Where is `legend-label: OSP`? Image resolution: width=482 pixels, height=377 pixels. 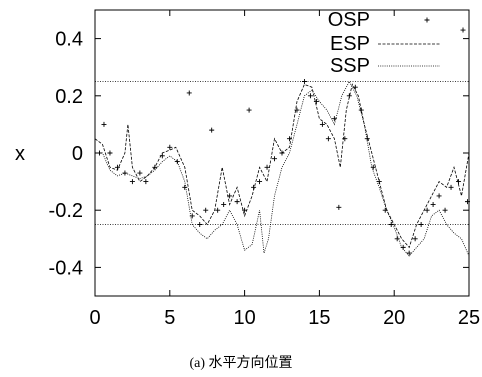 legend-label: OSP is located at coordinates (349, 20).